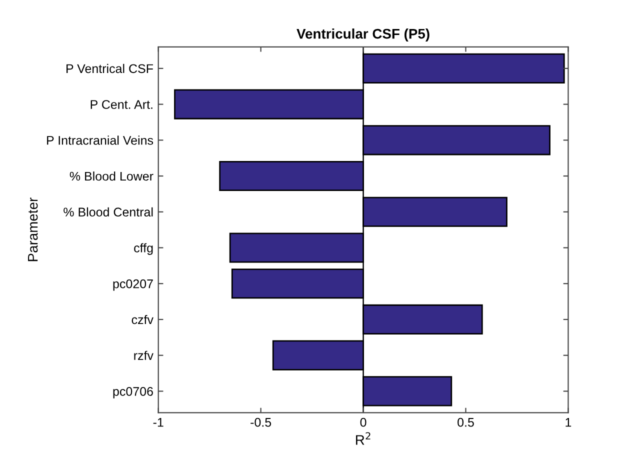 The height and width of the screenshot is (469, 621). What do you see at coordinates (121, 104) in the screenshot?
I see `y-tick-label: P Cent. Art.` at bounding box center [121, 104].